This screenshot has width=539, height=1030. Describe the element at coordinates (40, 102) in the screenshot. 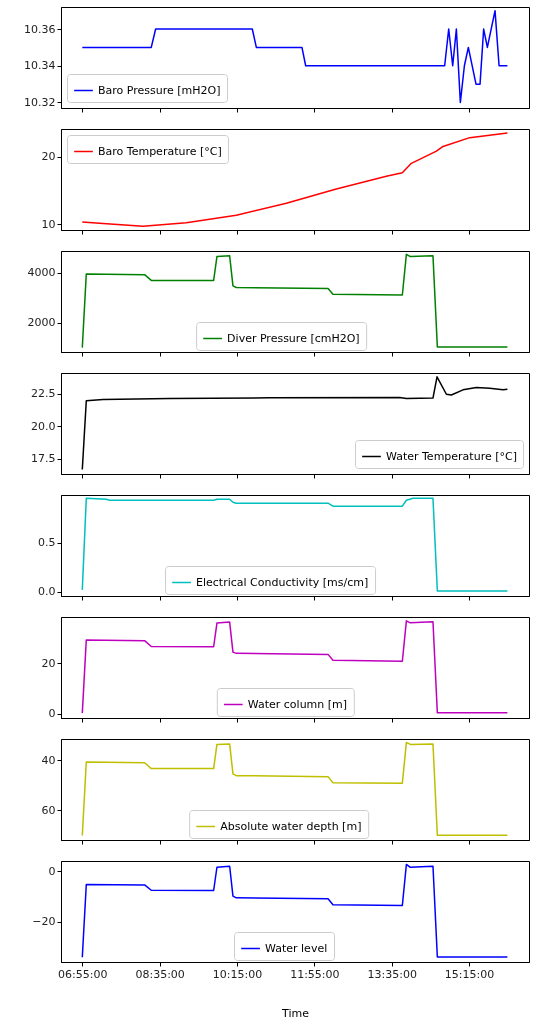

I see `y-tick-label: 10.32` at that location.